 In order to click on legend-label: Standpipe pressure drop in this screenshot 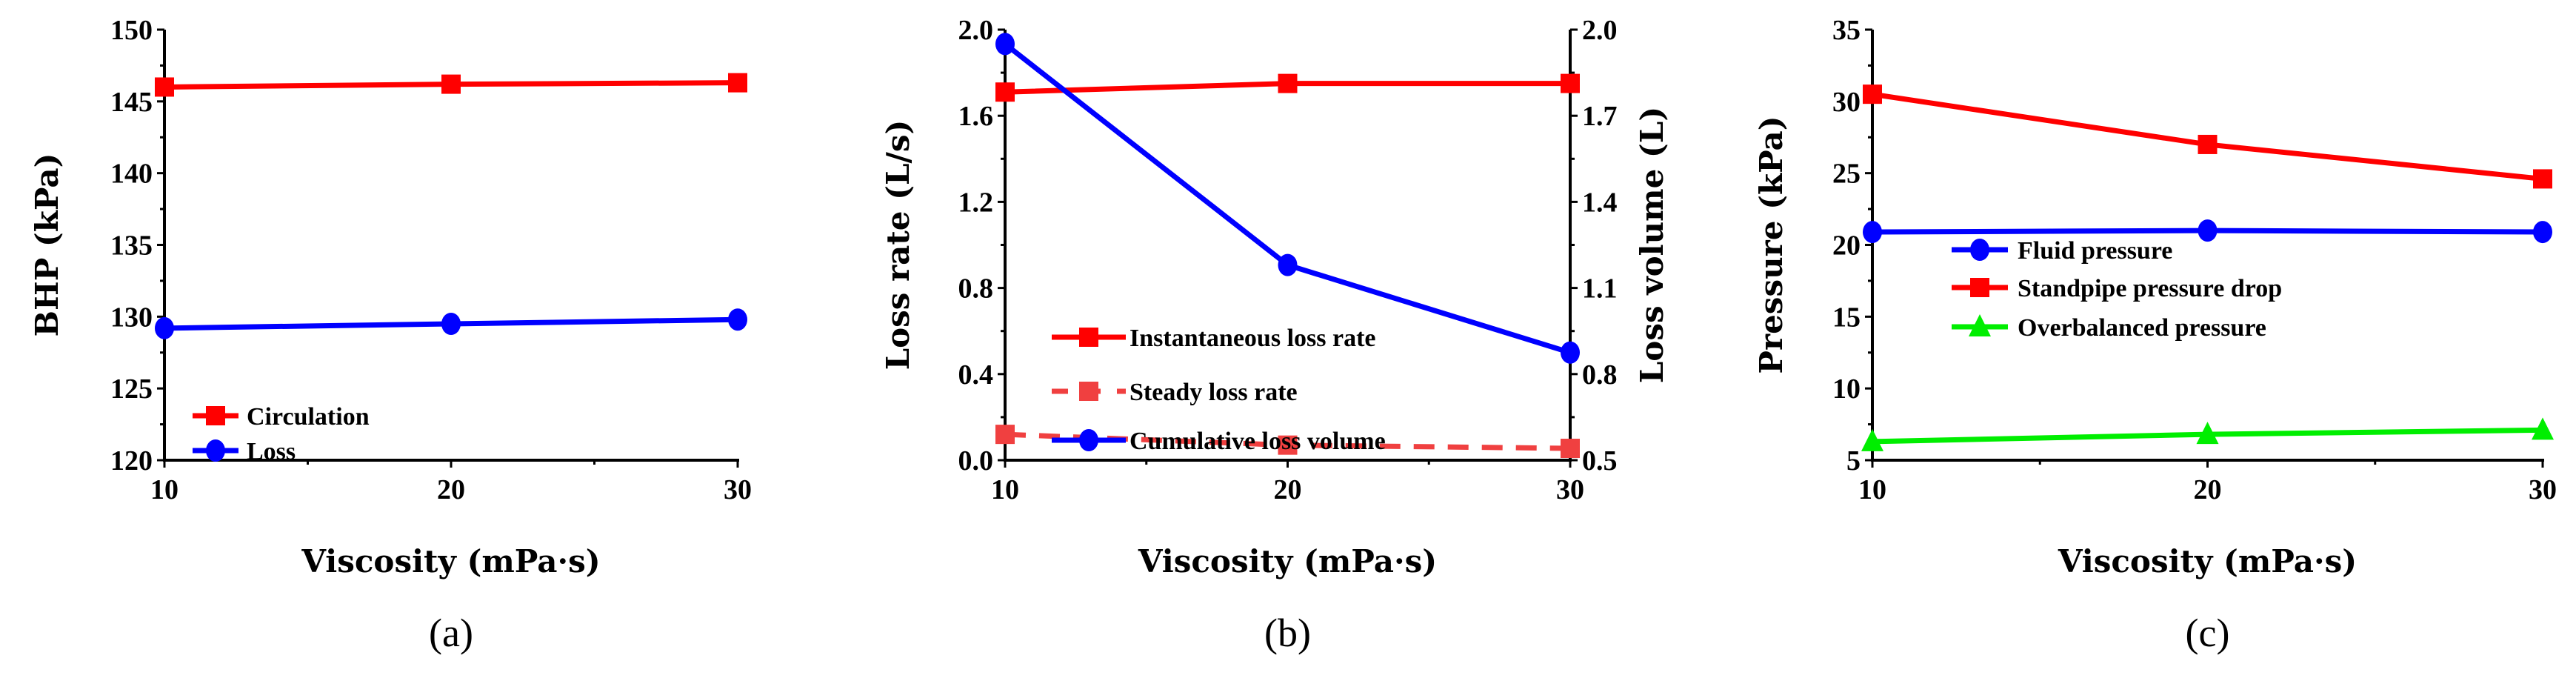, I will do `click(2150, 288)`.